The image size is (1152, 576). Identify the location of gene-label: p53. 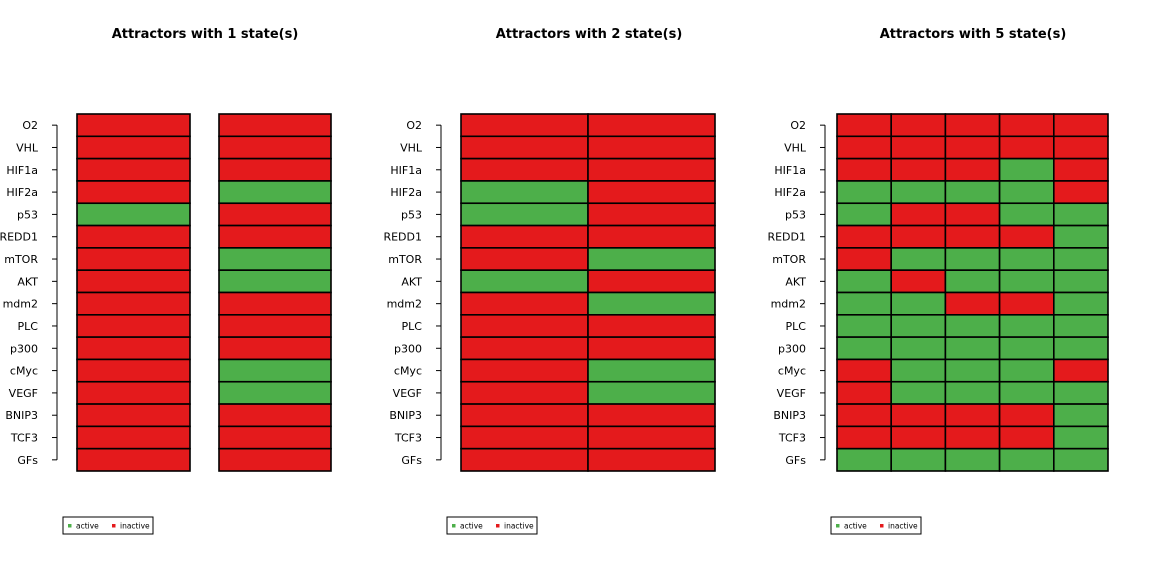
(795, 214).